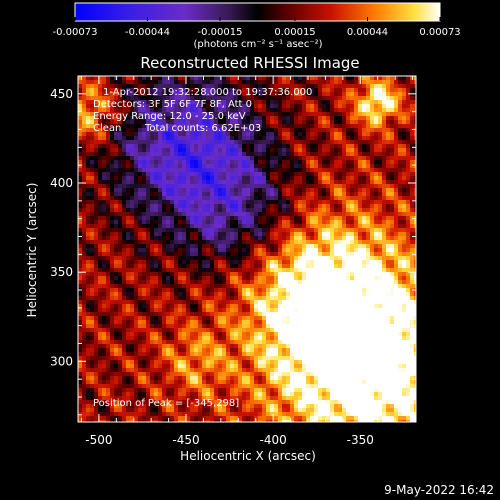 The height and width of the screenshot is (500, 500). Describe the element at coordinates (294, 32) in the screenshot. I see `colorbar-tick-label: 0.00015` at that location.